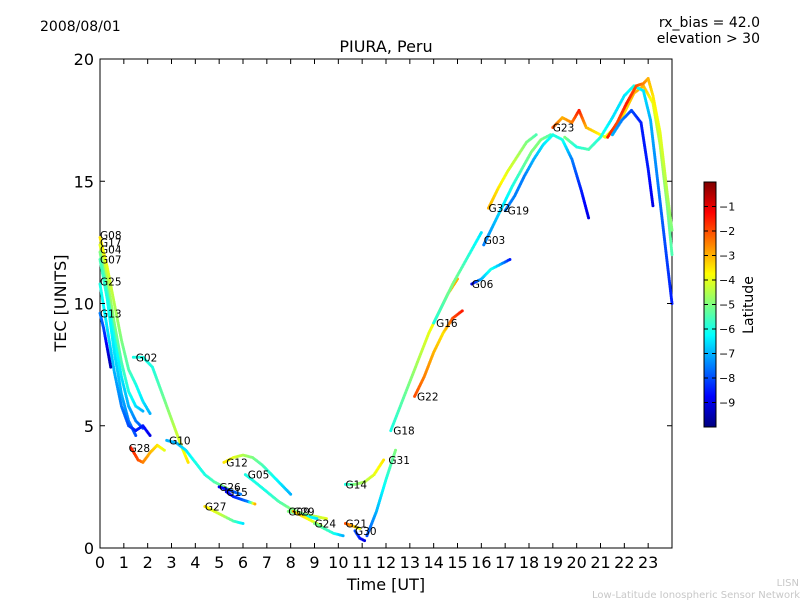  I want to click on x-tick-label: 1, so click(124, 562).